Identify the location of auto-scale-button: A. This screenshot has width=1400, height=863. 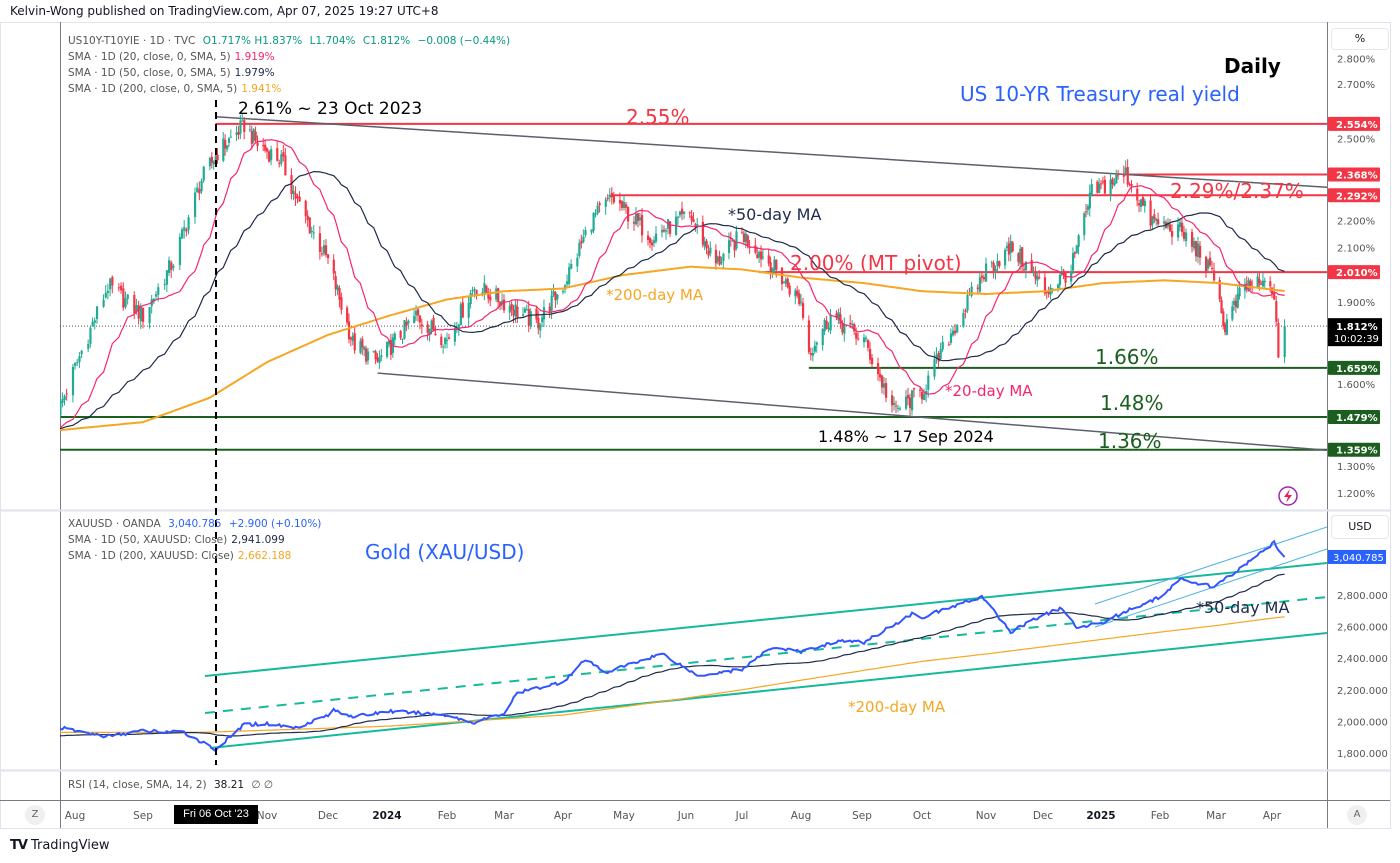
(1357, 815).